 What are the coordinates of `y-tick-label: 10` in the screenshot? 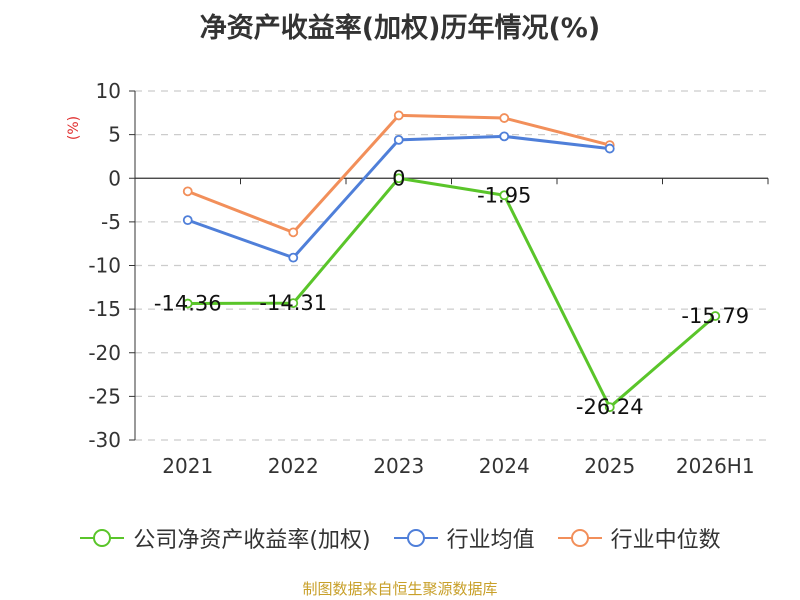 It's located at (108, 91).